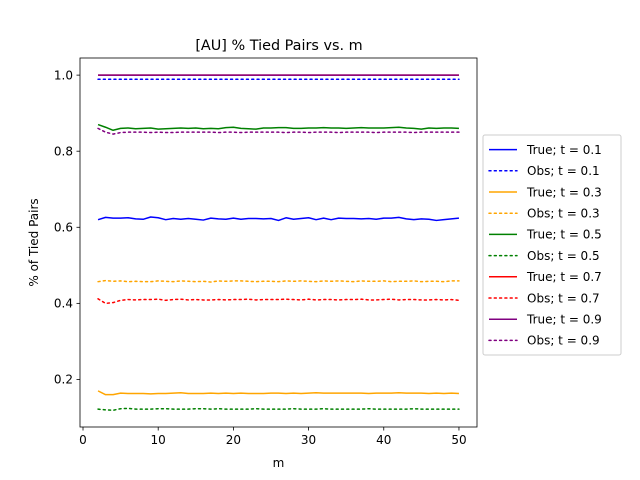 This screenshot has width=640, height=480. I want to click on x-axis-label: m, so click(279, 463).